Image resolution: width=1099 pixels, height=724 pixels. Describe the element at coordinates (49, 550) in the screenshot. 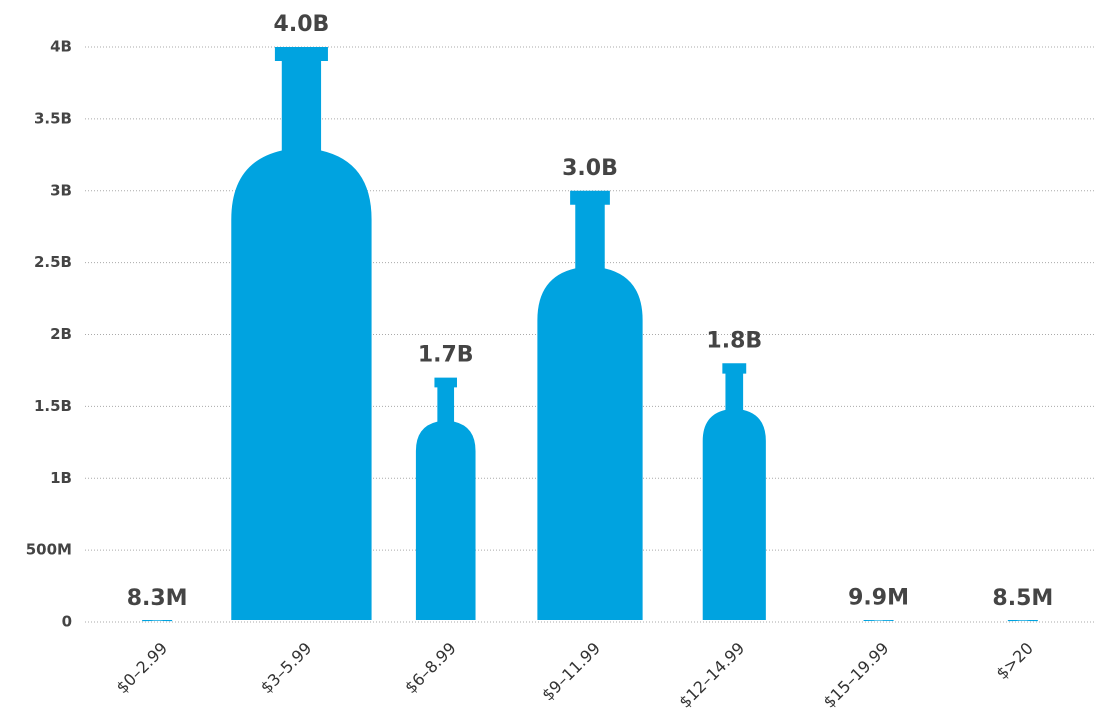

I see `y-tick-label: 500M` at that location.